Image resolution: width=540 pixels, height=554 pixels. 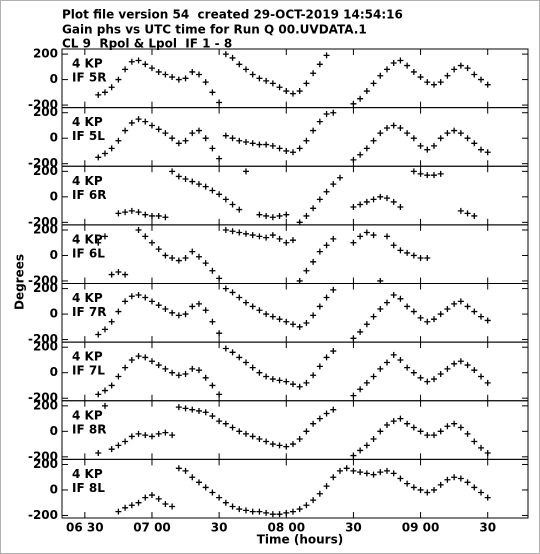 What do you see at coordinates (421, 528) in the screenshot?
I see `x-tick-label: 09 00` at bounding box center [421, 528].